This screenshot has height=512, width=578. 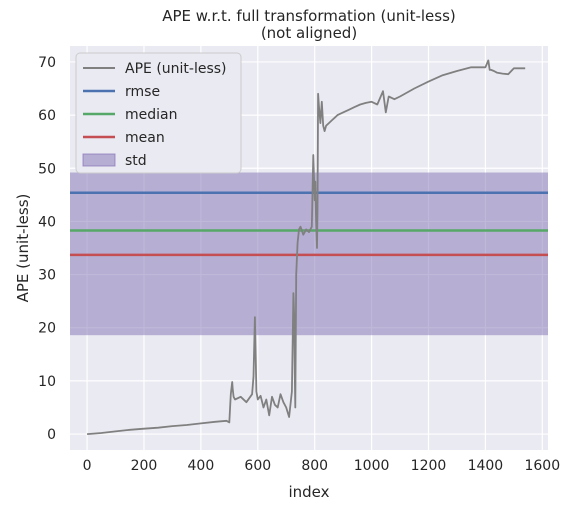 What do you see at coordinates (142, 92) in the screenshot?
I see `legend-label: rmse` at bounding box center [142, 92].